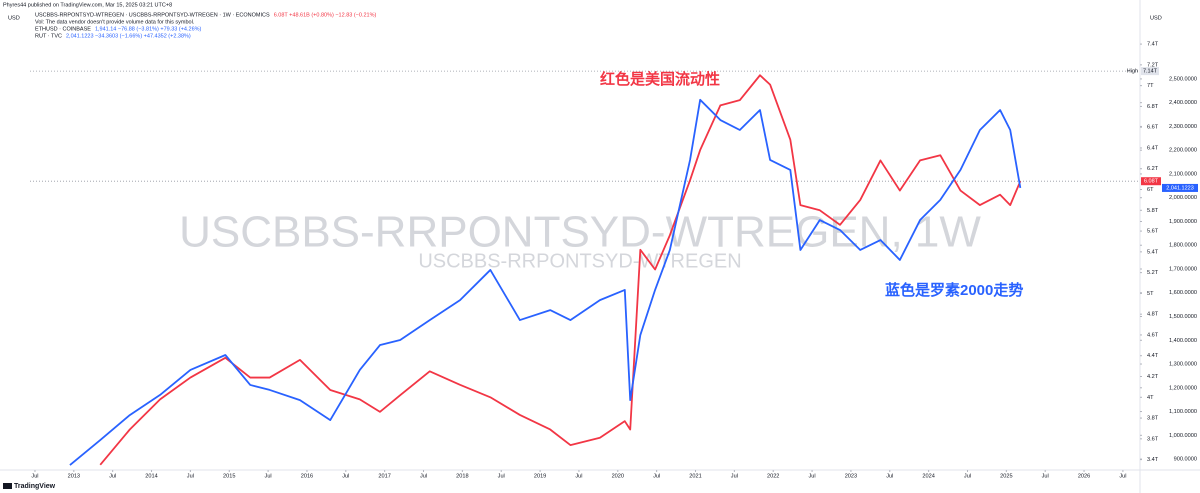  Describe the element at coordinates (579, 261) in the screenshot. I see `watermark-sub: USCBBS-RRPONTSYD-WTREGEN` at that location.